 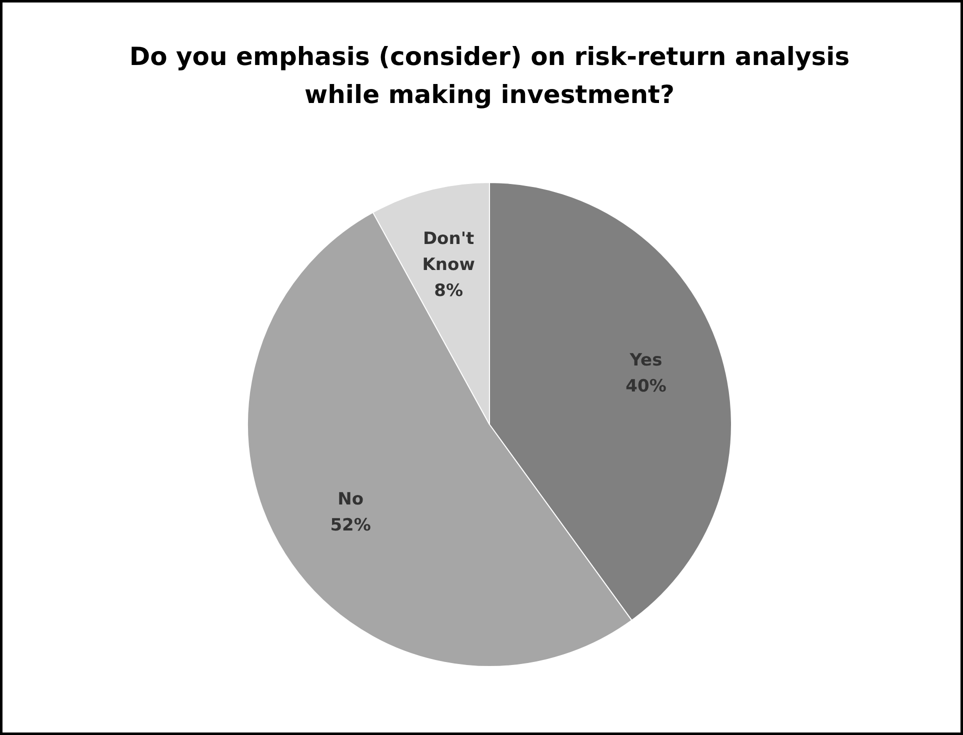 I want to click on slice-label: No, so click(x=351, y=500).